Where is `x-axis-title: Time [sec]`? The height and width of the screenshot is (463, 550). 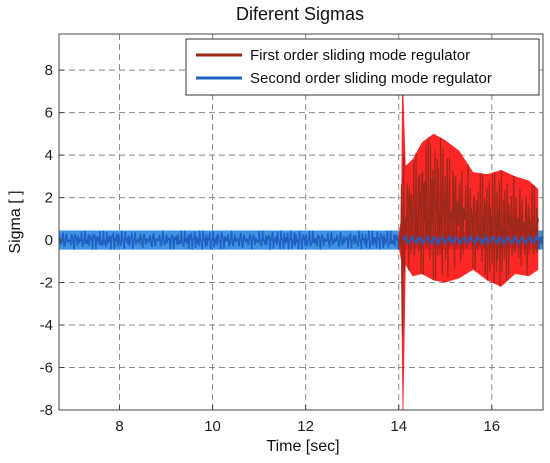 x-axis-title: Time [sec] is located at coordinates (302, 446).